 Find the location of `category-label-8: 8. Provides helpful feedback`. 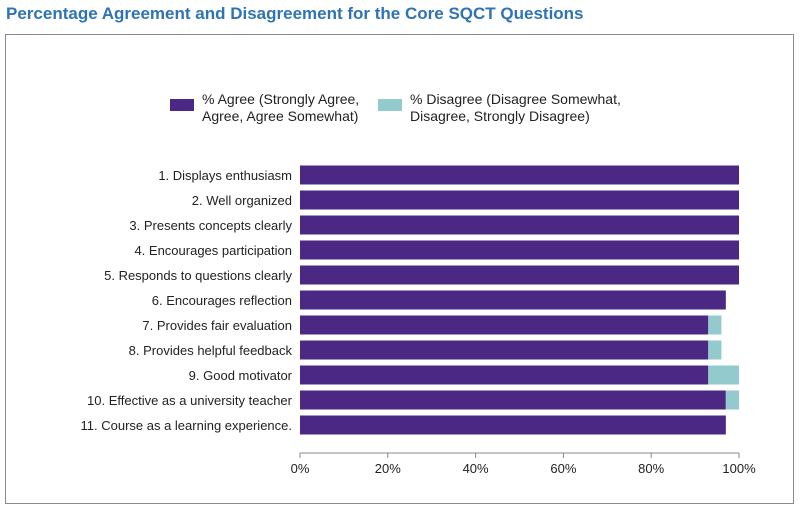

category-label-8: 8. Provides helpful feedback is located at coordinates (211, 350).